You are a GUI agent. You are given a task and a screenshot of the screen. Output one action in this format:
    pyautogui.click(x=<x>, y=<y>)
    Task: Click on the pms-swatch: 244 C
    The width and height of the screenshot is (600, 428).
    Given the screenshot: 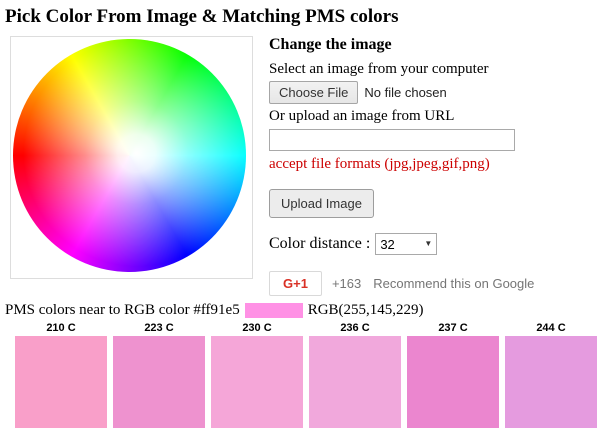 What is the action you would take?
    pyautogui.click(x=551, y=375)
    